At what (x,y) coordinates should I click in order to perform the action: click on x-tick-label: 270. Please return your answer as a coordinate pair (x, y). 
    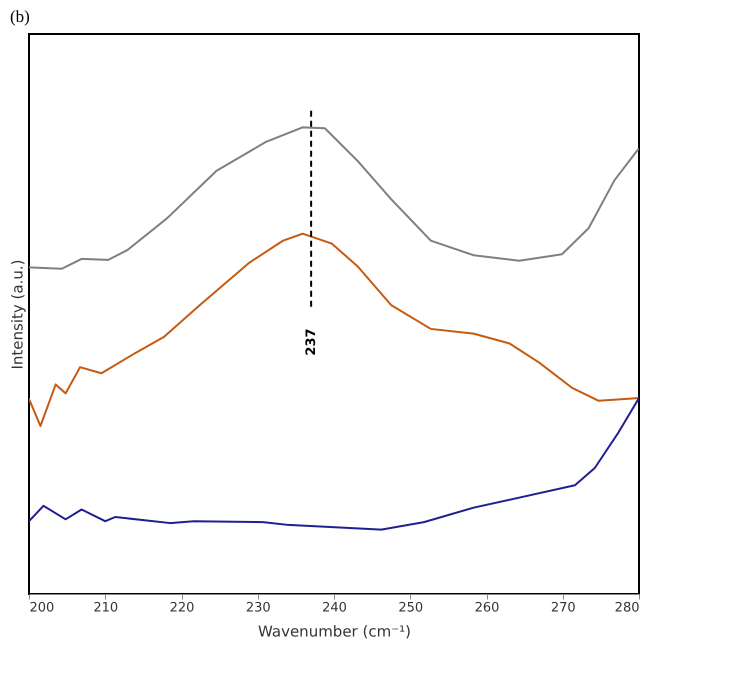
    Looking at the image, I should click on (563, 608).